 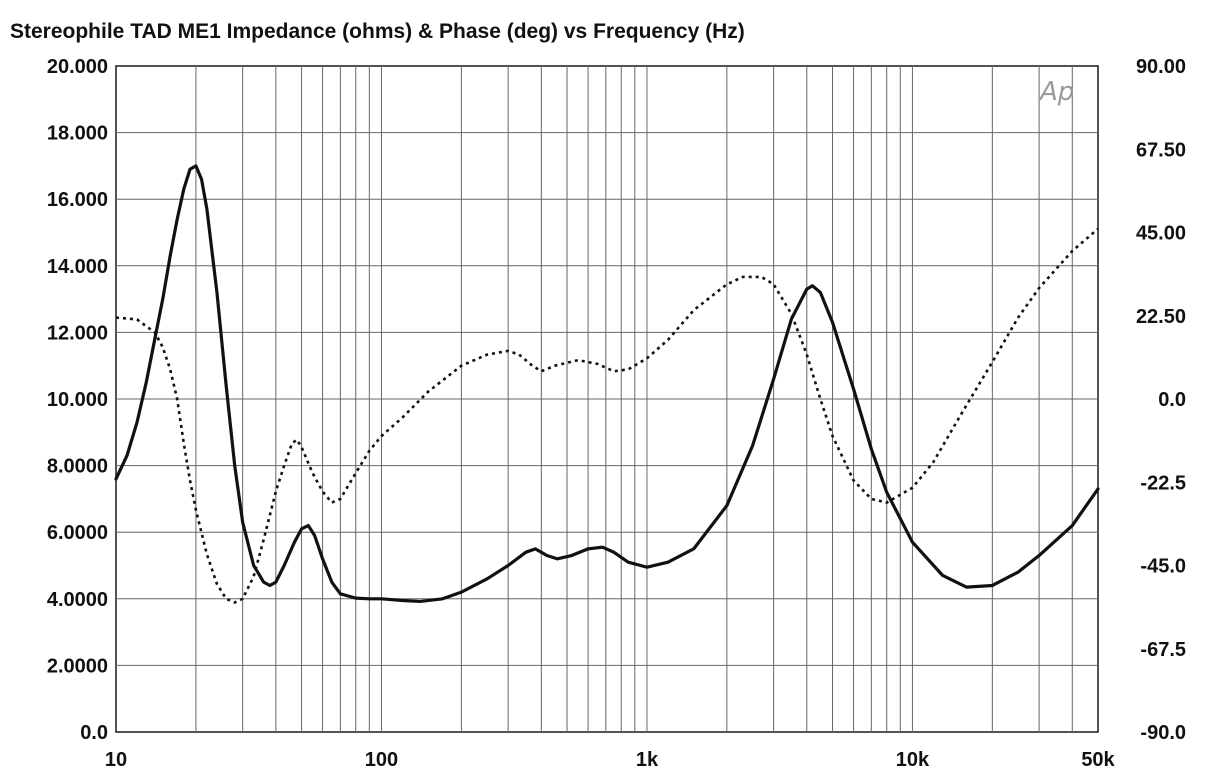 What do you see at coordinates (381, 760) in the screenshot?
I see `x-tick-label: 100` at bounding box center [381, 760].